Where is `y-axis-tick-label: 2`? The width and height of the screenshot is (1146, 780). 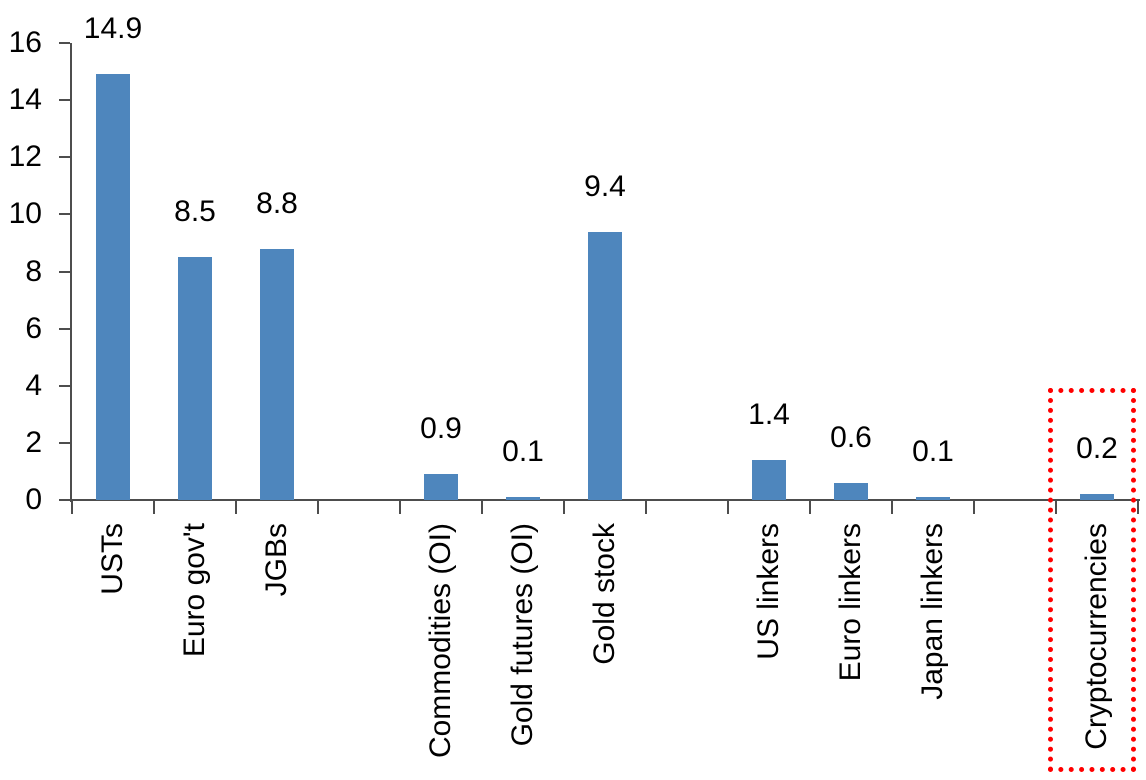 y-axis-tick-label: 2 is located at coordinates (33, 442).